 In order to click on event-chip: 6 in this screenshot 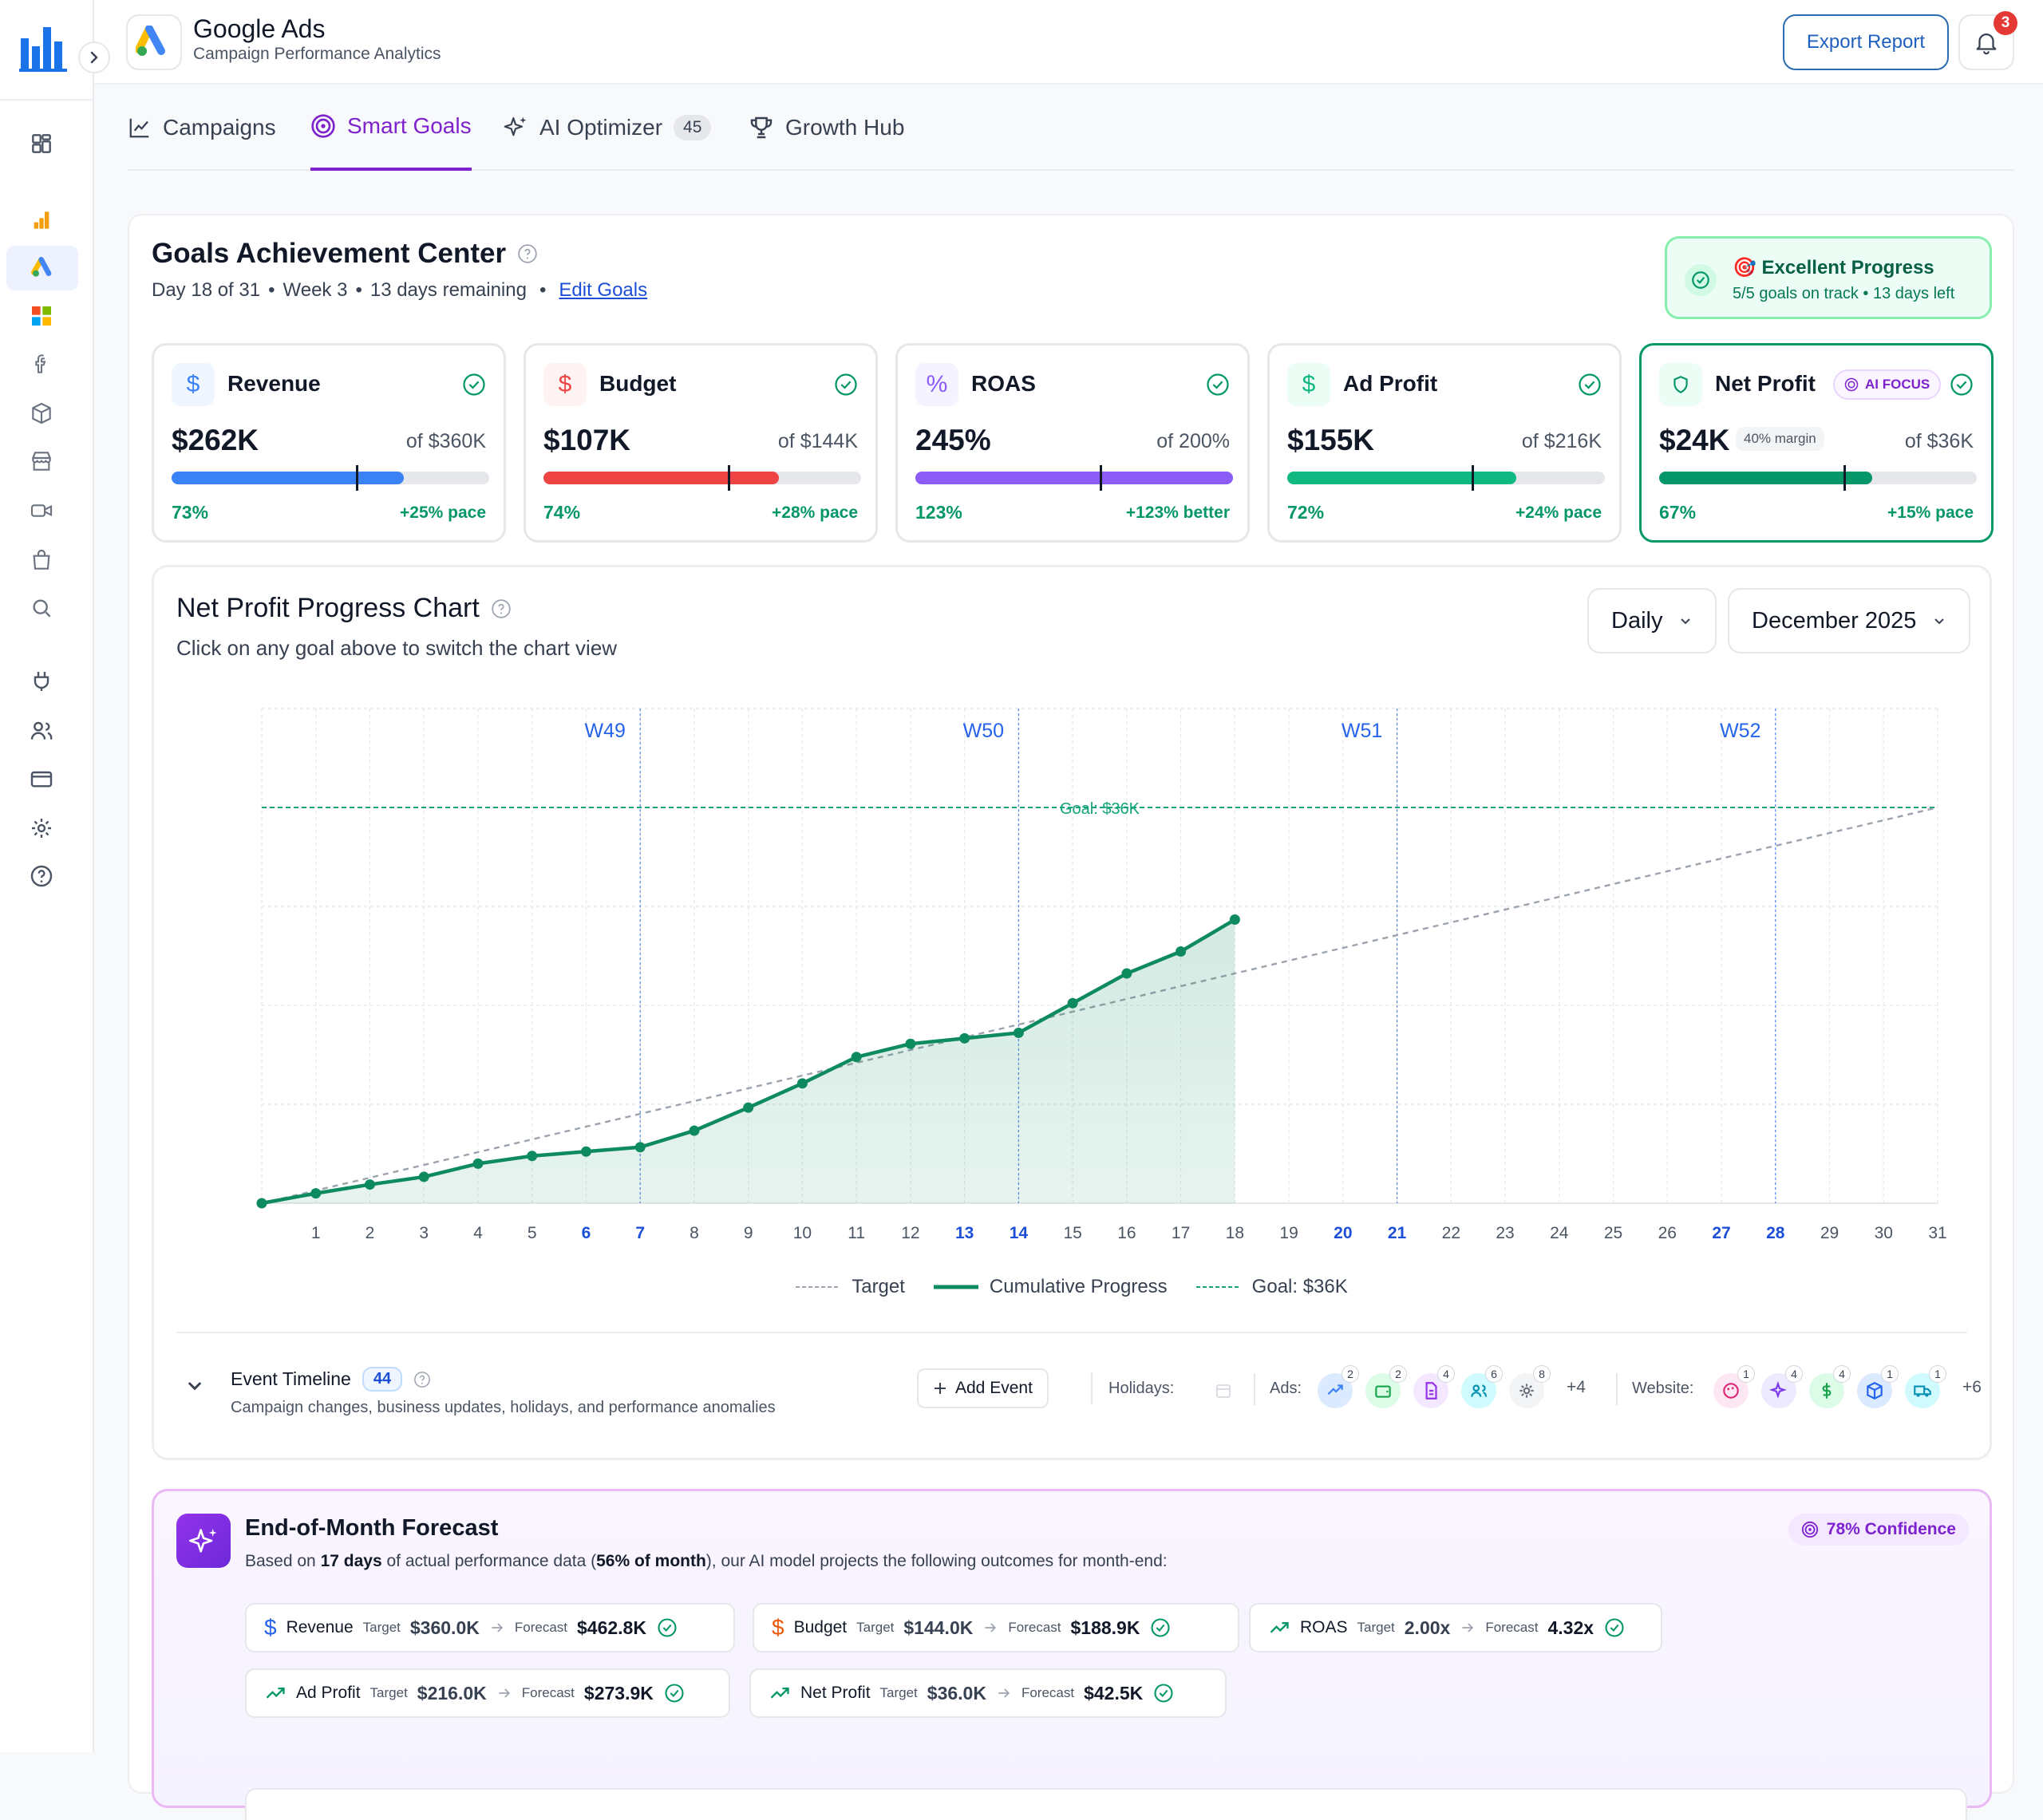, I will do `click(1482, 1386)`.